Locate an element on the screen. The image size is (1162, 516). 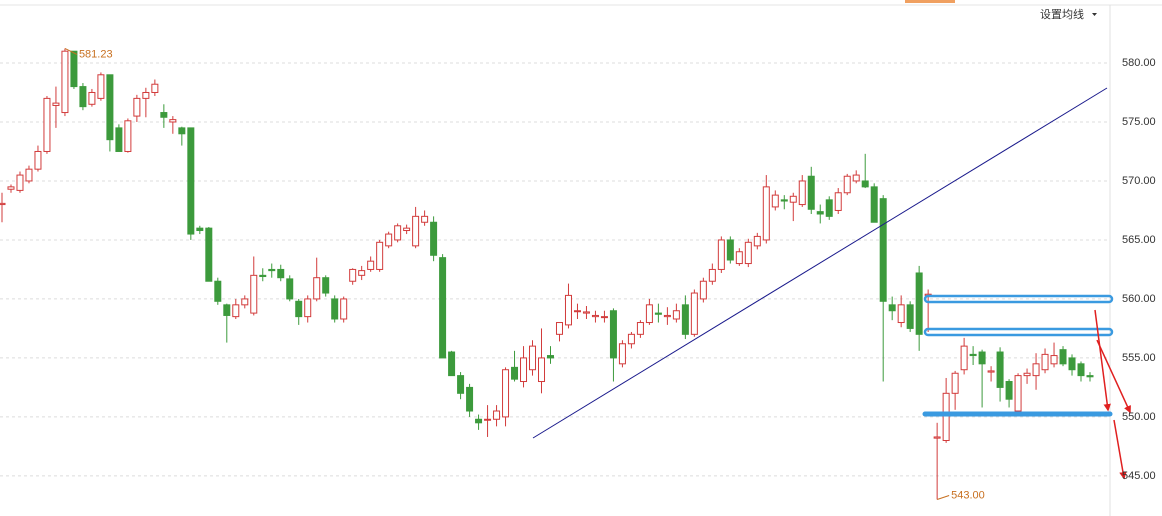
y-tick-label: 560.00 is located at coordinates (1139, 299).